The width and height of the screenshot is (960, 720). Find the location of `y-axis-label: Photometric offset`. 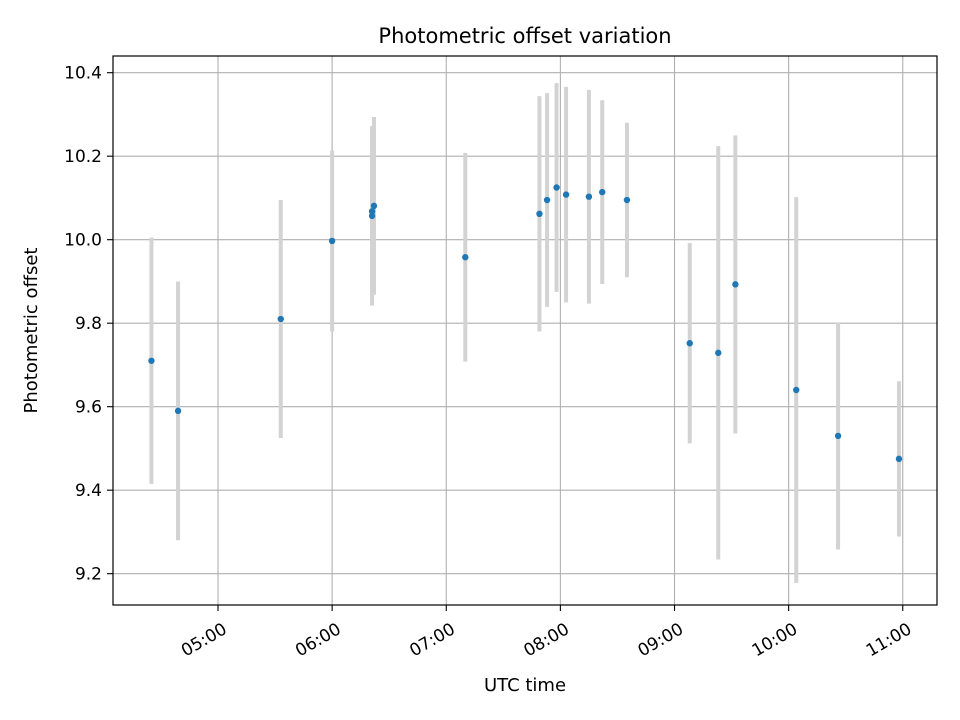

y-axis-label: Photometric offset is located at coordinates (31, 331).